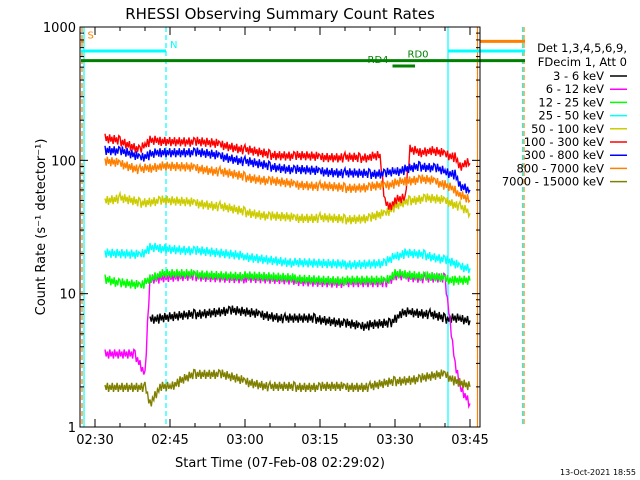  I want to click on x-tick-label-4: 03:30, so click(394, 440).